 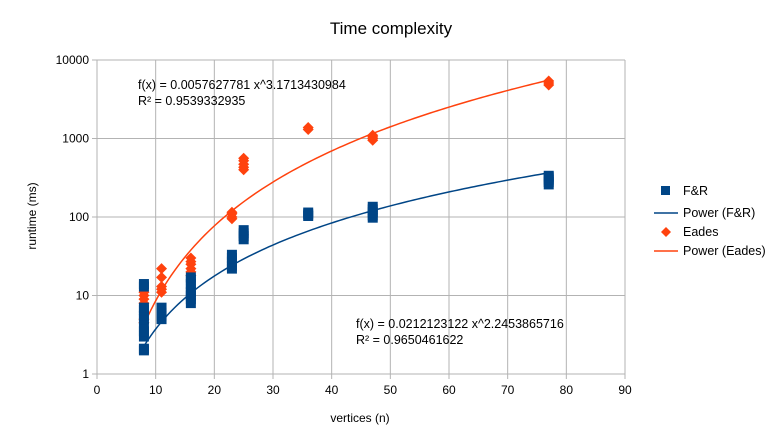 What do you see at coordinates (391, 28) in the screenshot?
I see `chart-title: Time complexity` at bounding box center [391, 28].